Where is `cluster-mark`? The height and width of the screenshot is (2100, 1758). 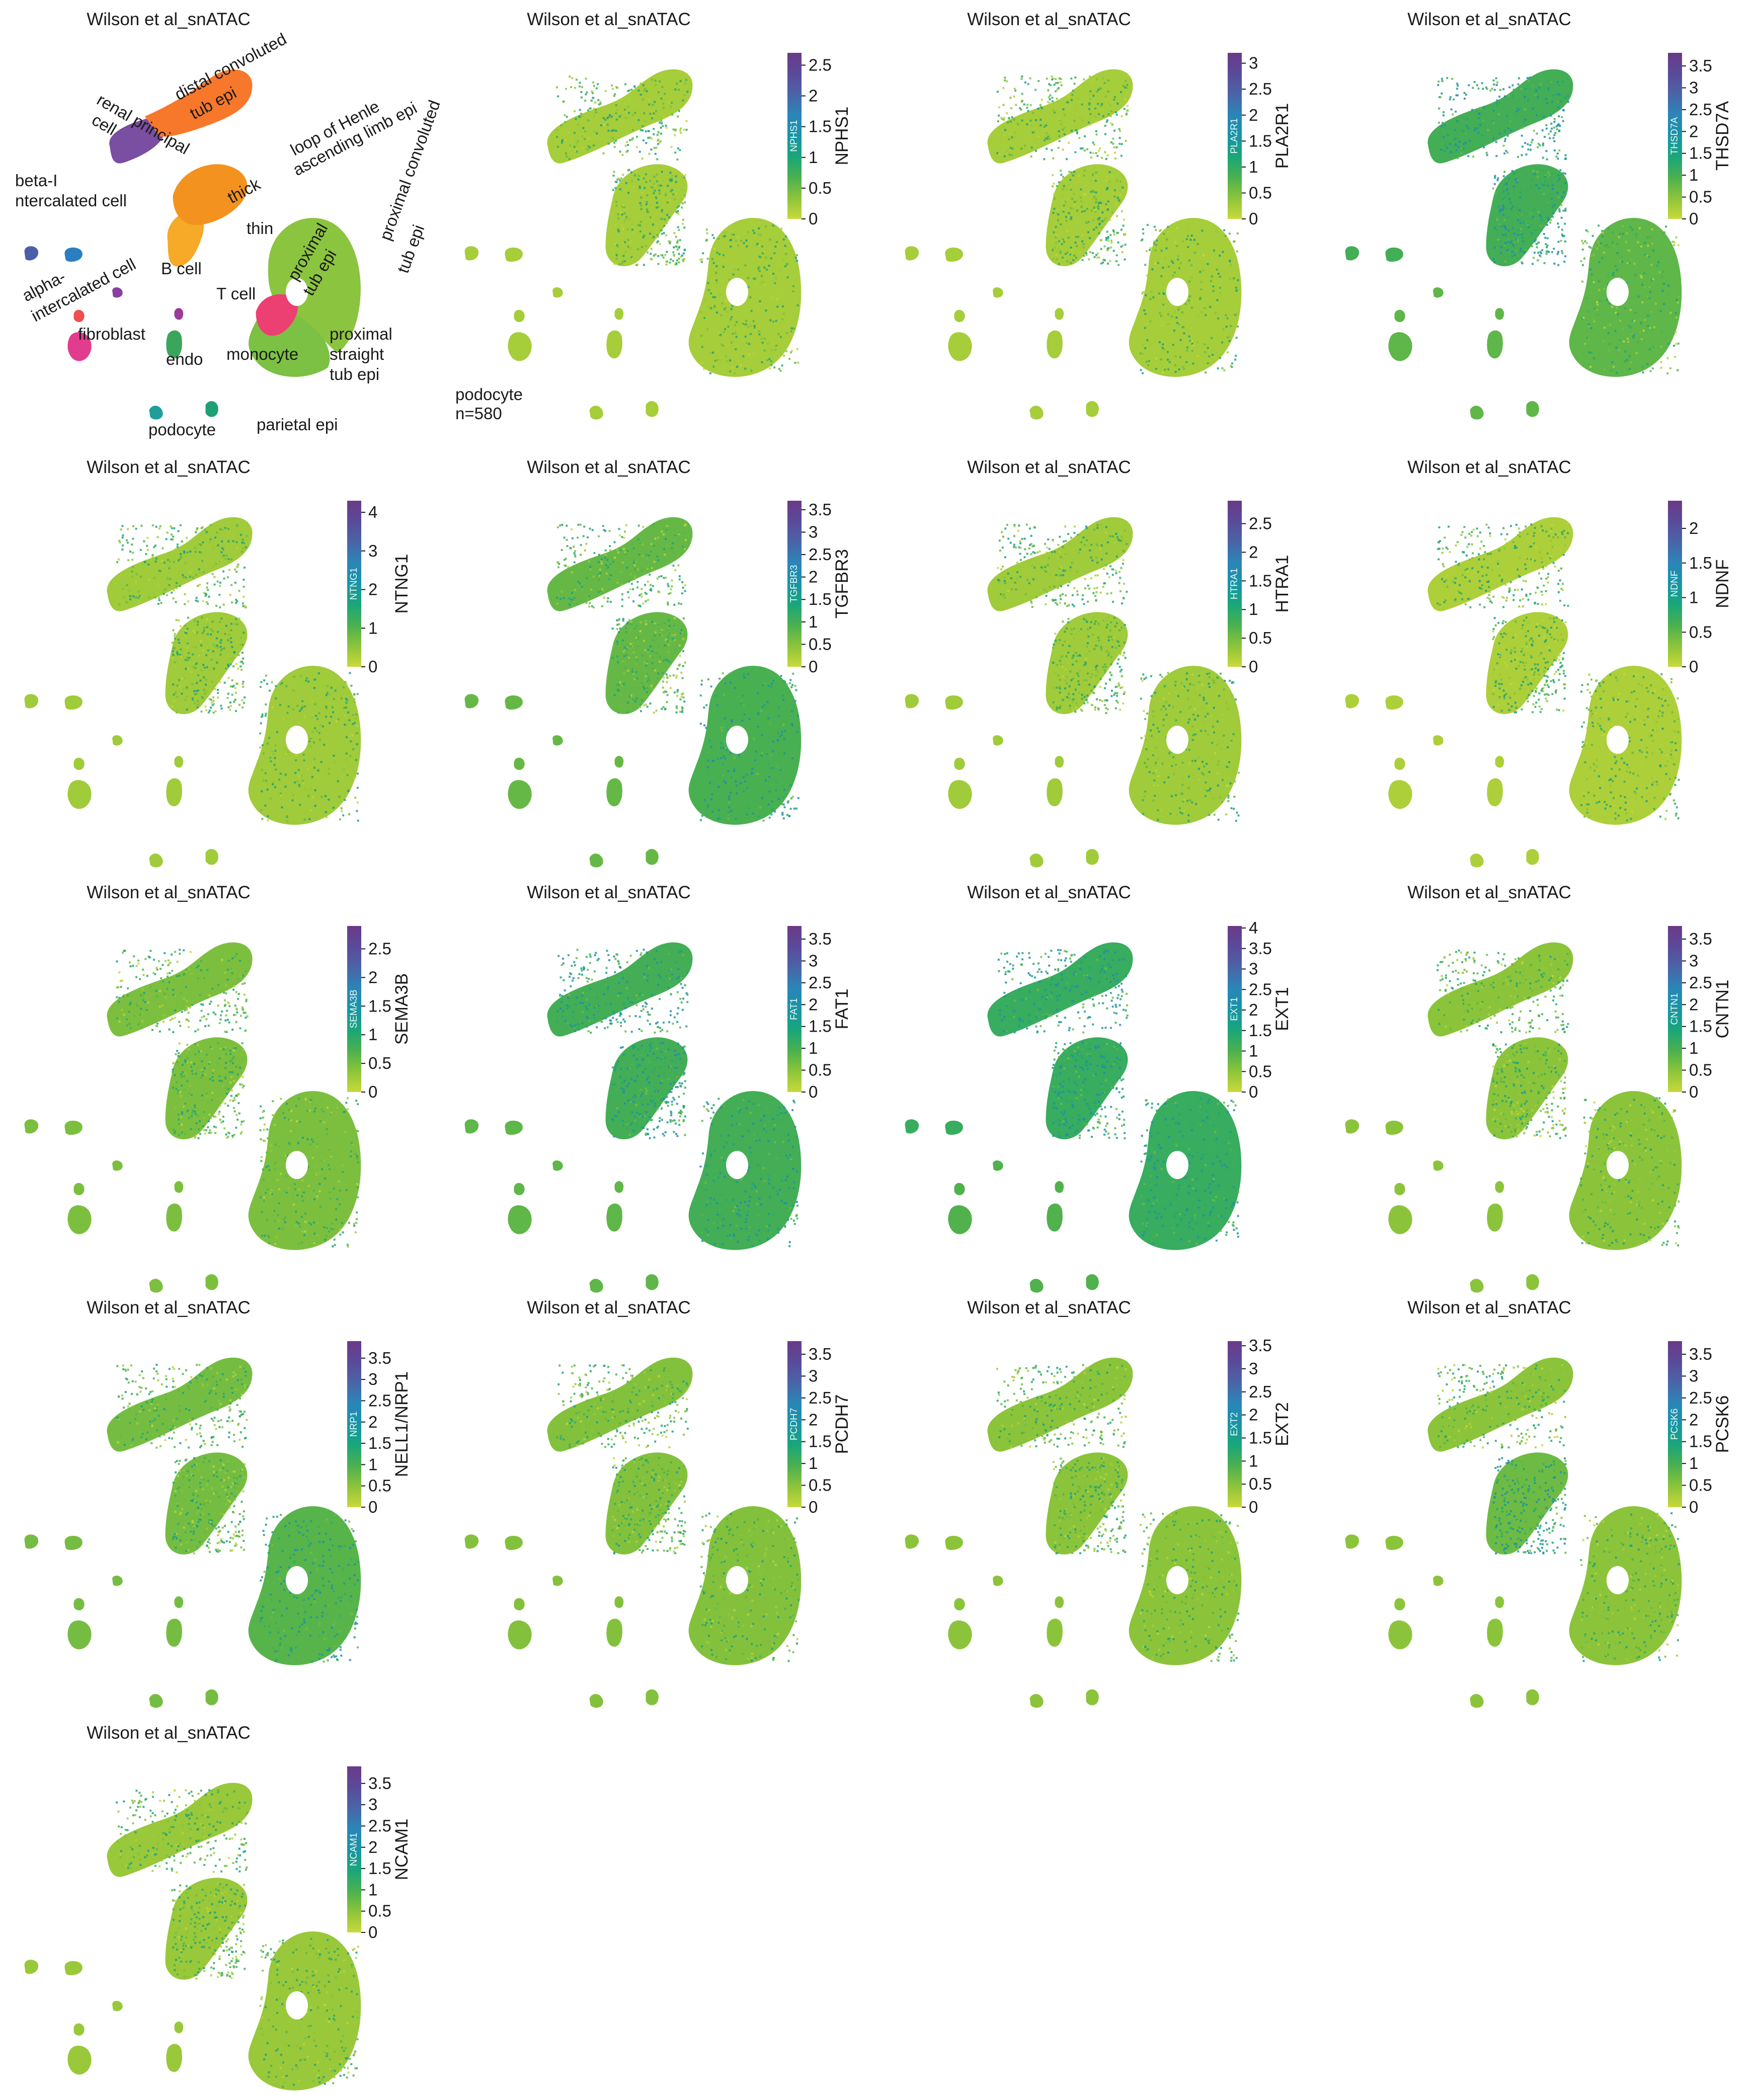 cluster-mark is located at coordinates (1055, 344).